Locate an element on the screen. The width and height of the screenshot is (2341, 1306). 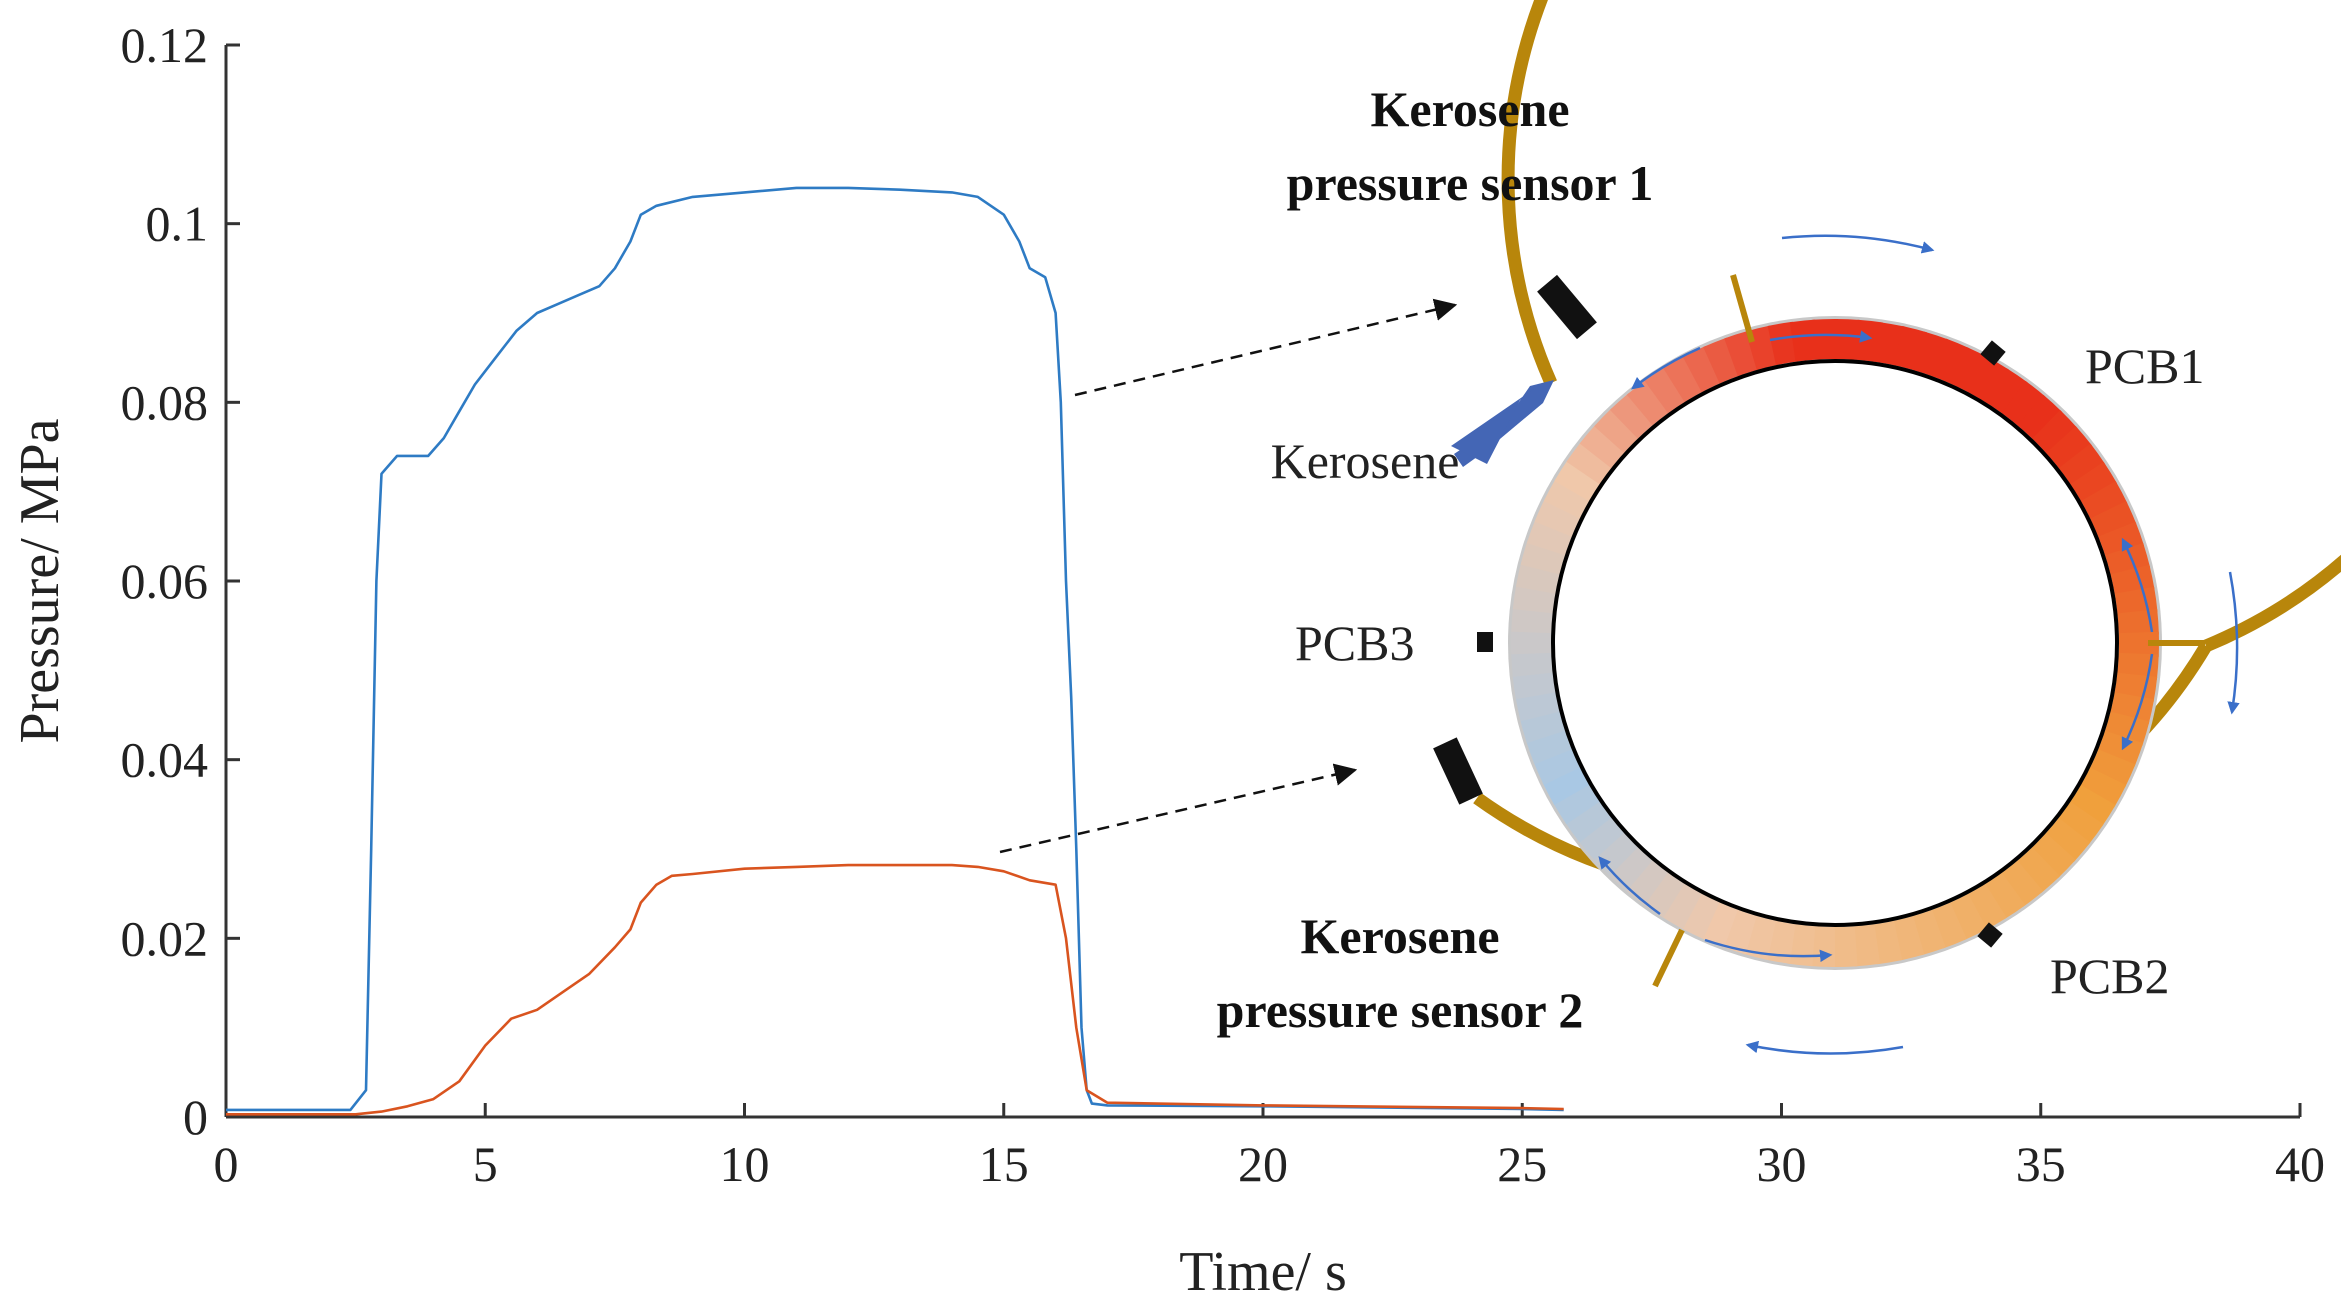
flow-arrow-outer-right is located at coordinates (2233, 643).